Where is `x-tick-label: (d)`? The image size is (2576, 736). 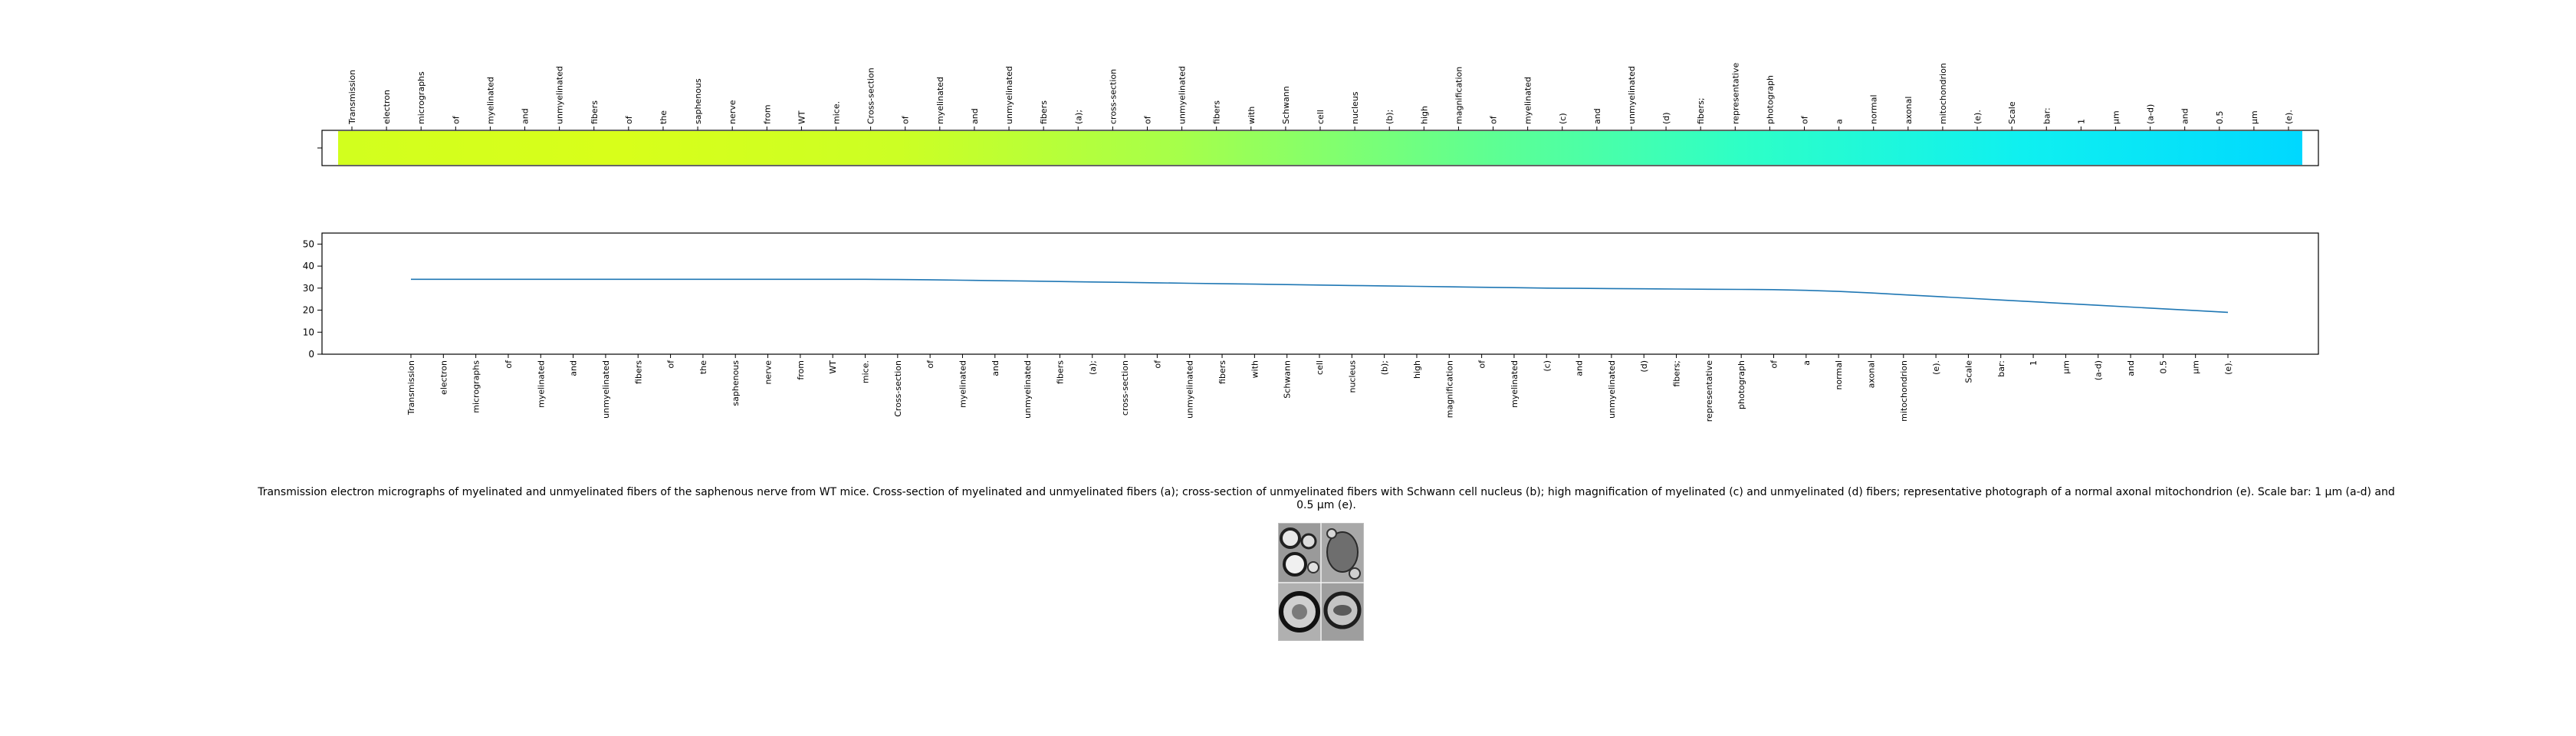 x-tick-label: (d) is located at coordinates (1644, 366).